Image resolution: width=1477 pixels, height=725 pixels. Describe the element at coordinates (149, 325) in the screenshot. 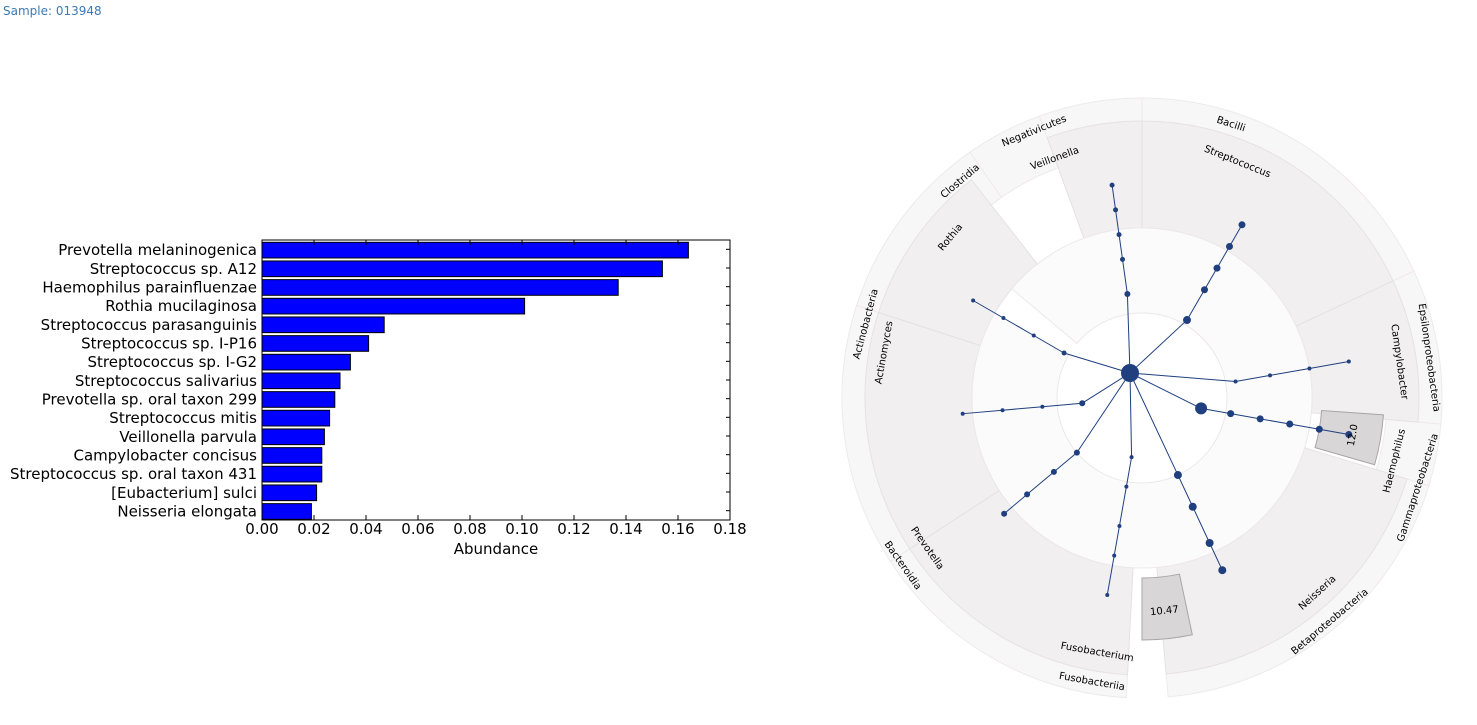

I see `category-label: Streptococcus parasanguinis` at that location.